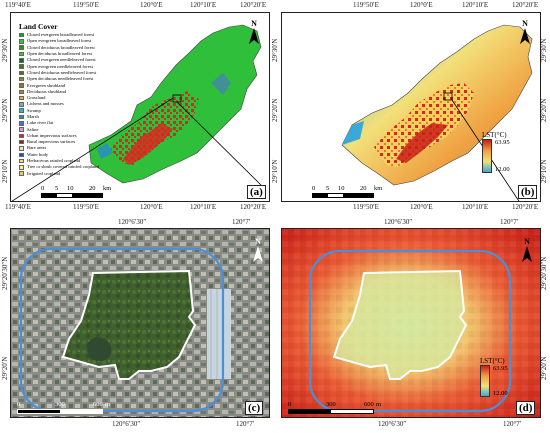 Image resolution: width=550 pixels, height=433 pixels. I want to click on legend-label: Marsh, so click(33, 116).